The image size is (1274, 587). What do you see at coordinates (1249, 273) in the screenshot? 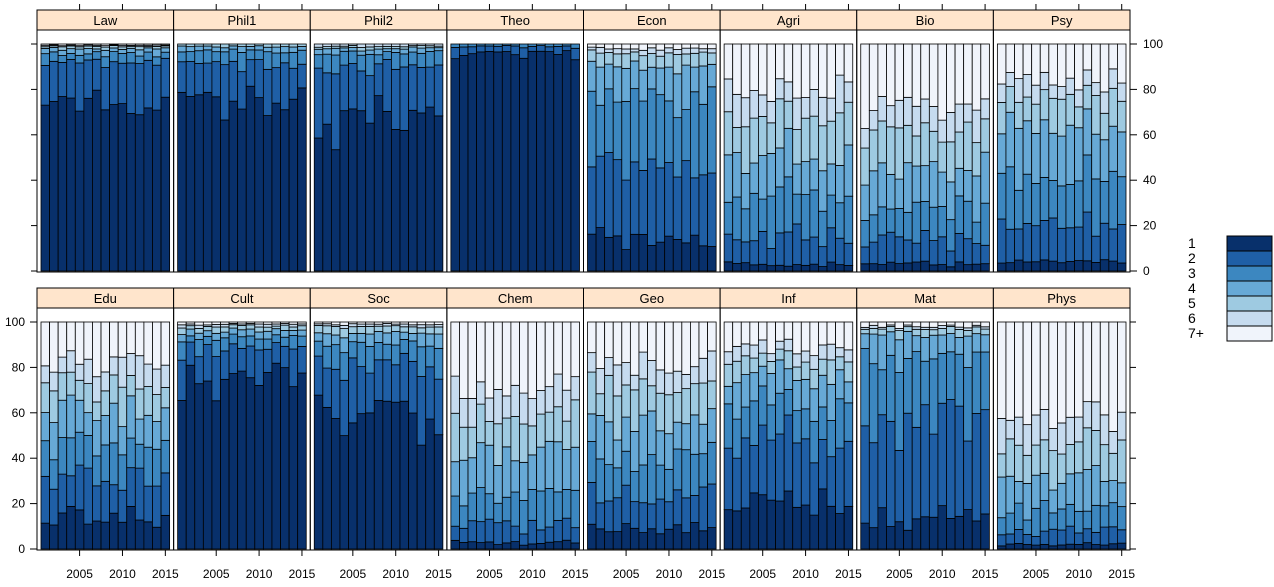
I see `legend-swatch` at bounding box center [1249, 273].